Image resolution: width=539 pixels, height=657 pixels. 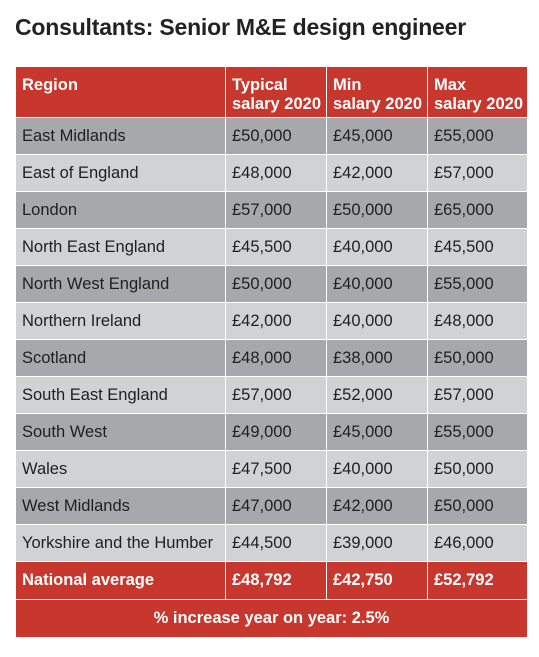 What do you see at coordinates (347, 85) in the screenshot?
I see `header-min-line1: Min` at bounding box center [347, 85].